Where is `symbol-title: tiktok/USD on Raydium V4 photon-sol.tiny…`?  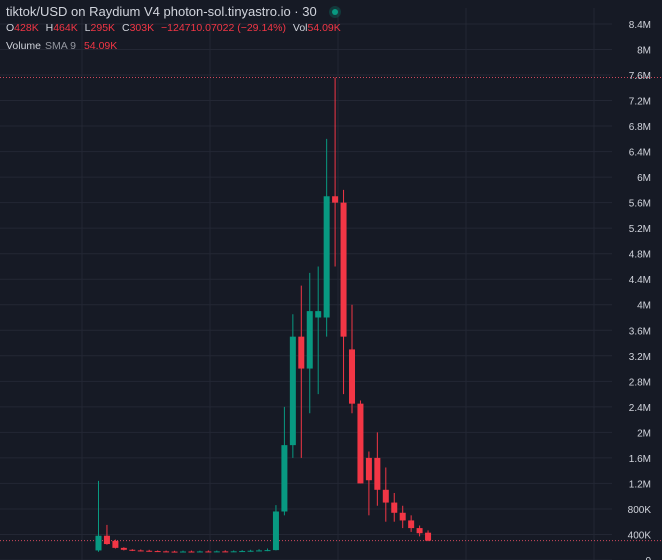 symbol-title: tiktok/USD on Raydium V4 photon-sol.tiny… is located at coordinates (161, 11).